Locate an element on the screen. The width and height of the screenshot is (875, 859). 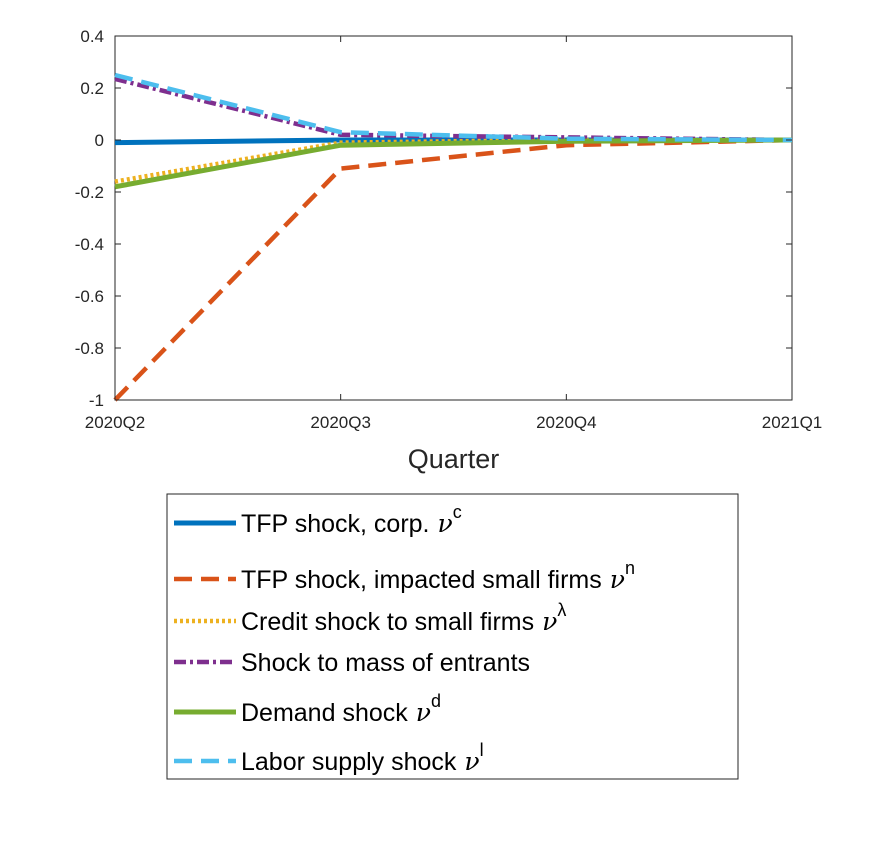
legend-label-4: Shock to mass of entrants is located at coordinates (385, 663).